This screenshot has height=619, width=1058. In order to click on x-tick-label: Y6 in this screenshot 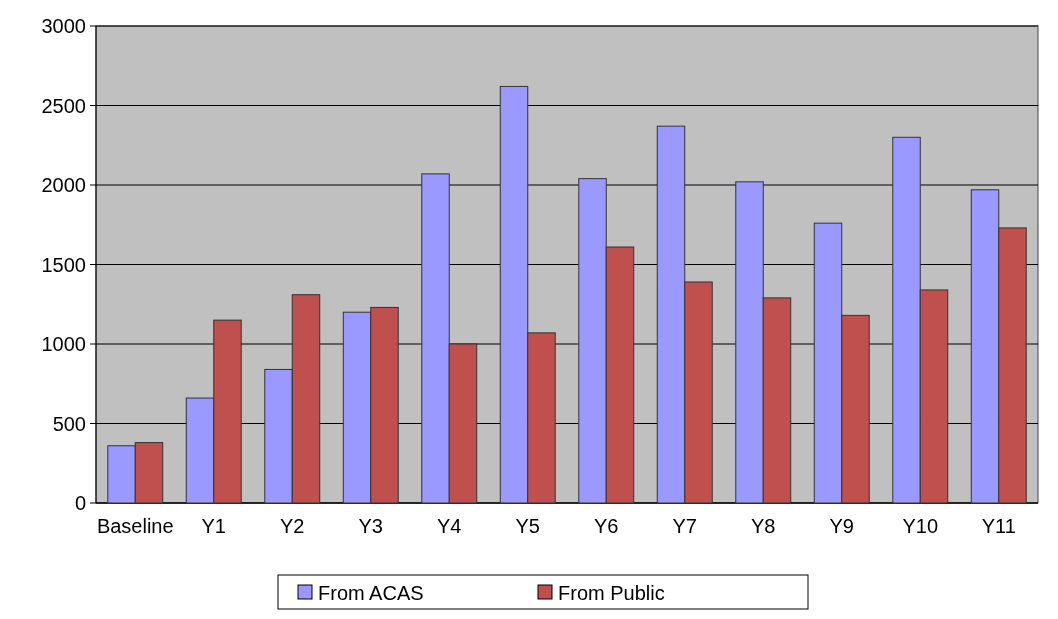, I will do `click(606, 526)`.